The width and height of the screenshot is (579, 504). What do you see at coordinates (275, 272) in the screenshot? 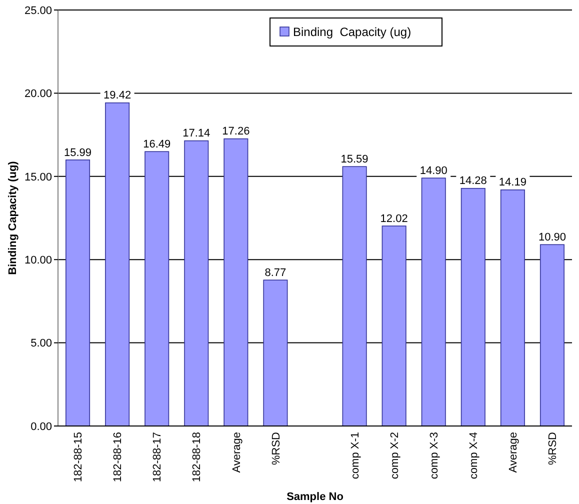
I see `data-label: 8.77` at bounding box center [275, 272].